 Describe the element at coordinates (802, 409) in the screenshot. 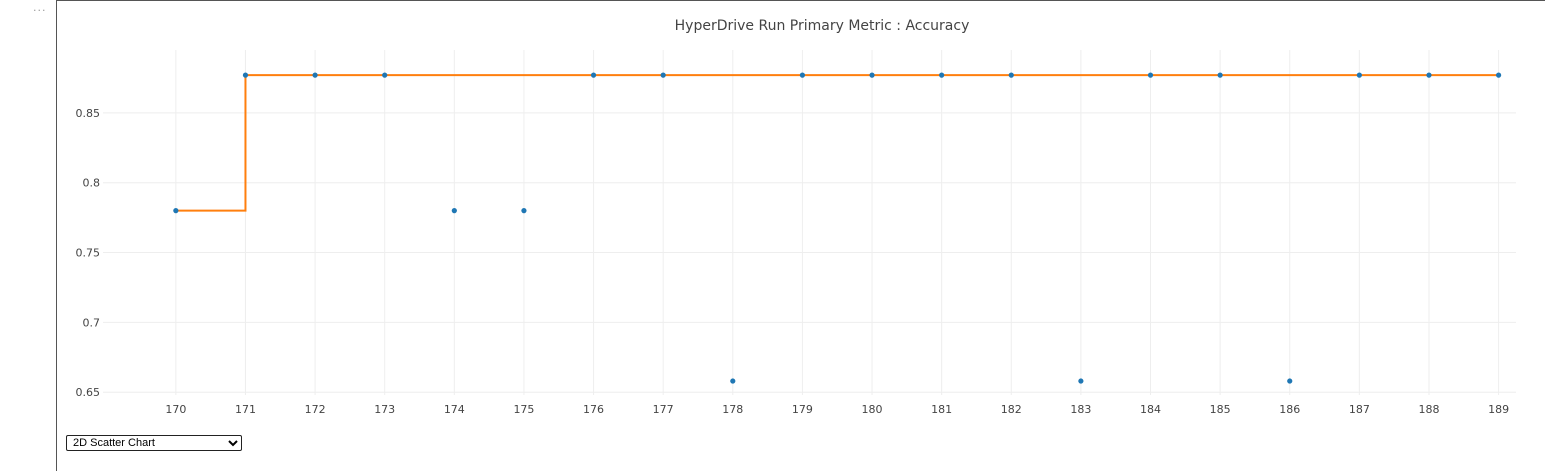

I see `x-tick-label: 179` at that location.